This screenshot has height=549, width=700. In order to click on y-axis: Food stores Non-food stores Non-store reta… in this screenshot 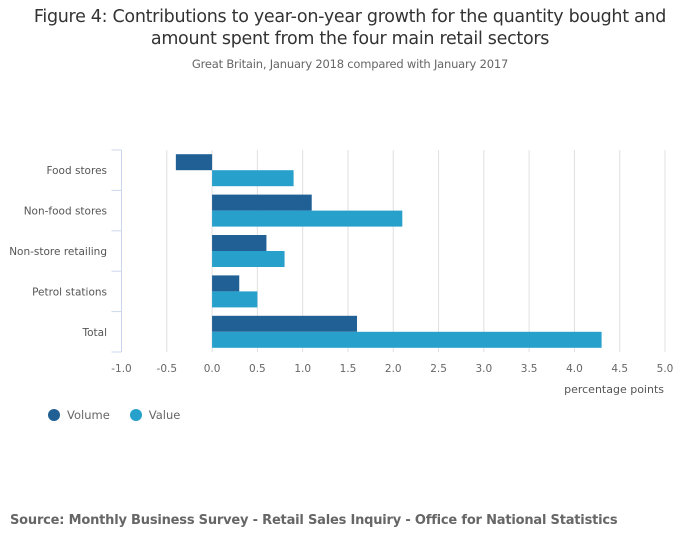, I will do `click(65, 251)`.